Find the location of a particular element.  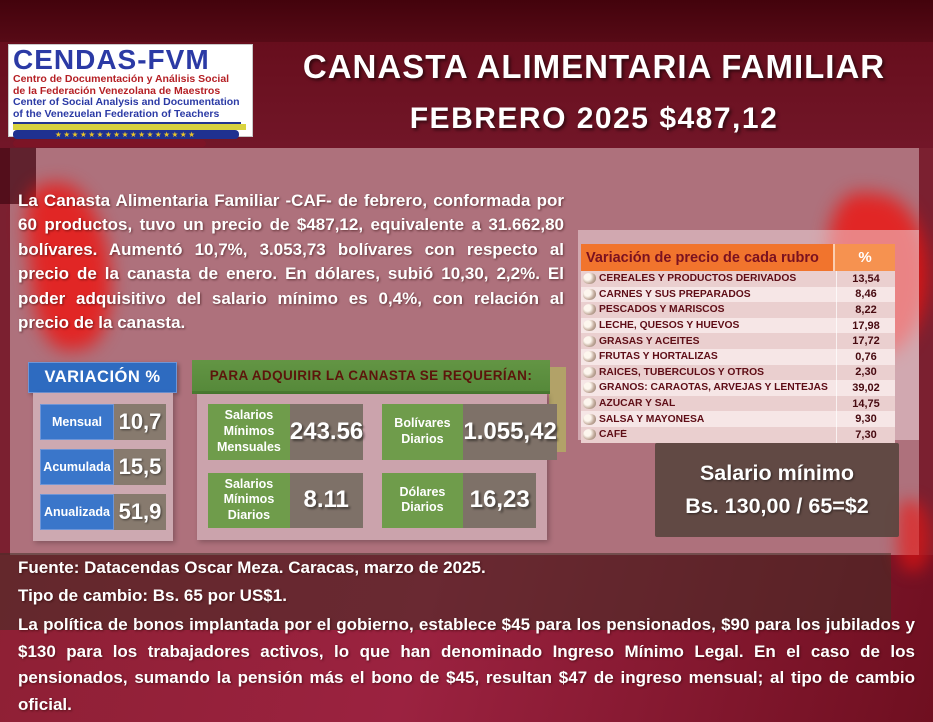

meat-icon is located at coordinates (589, 294).